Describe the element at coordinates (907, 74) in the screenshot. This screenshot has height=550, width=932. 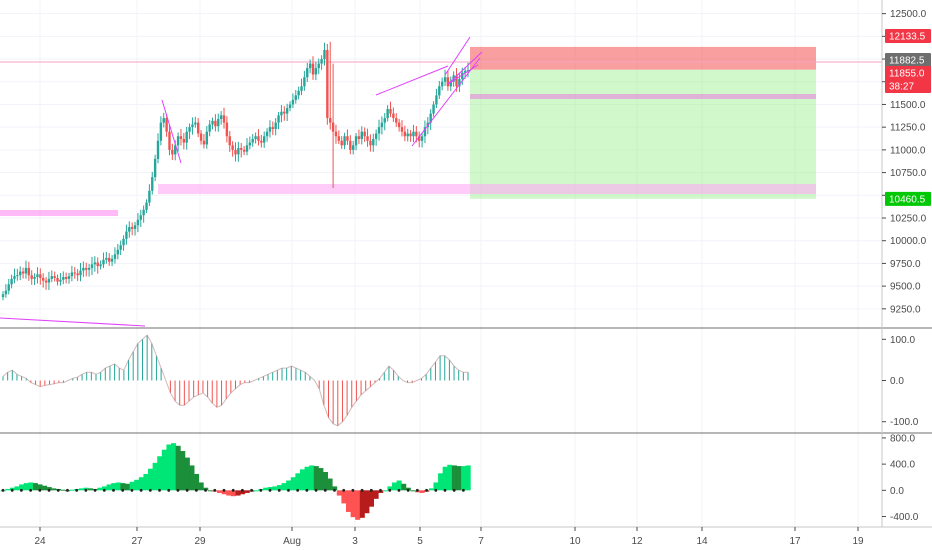
I see `price-badge-text: 11855.0` at that location.